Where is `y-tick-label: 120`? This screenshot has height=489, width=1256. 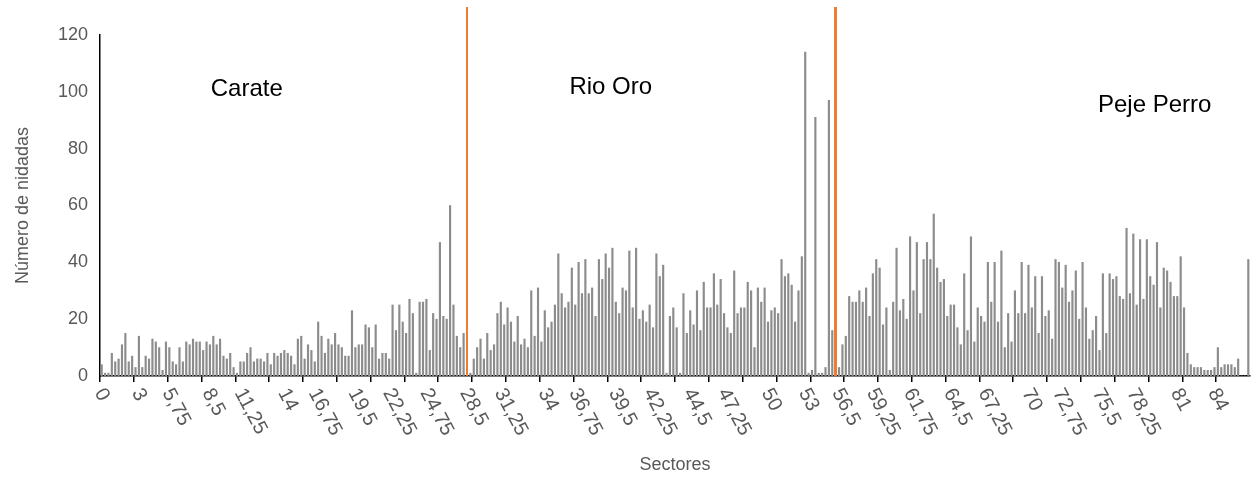 y-tick-label: 120 is located at coordinates (72, 33).